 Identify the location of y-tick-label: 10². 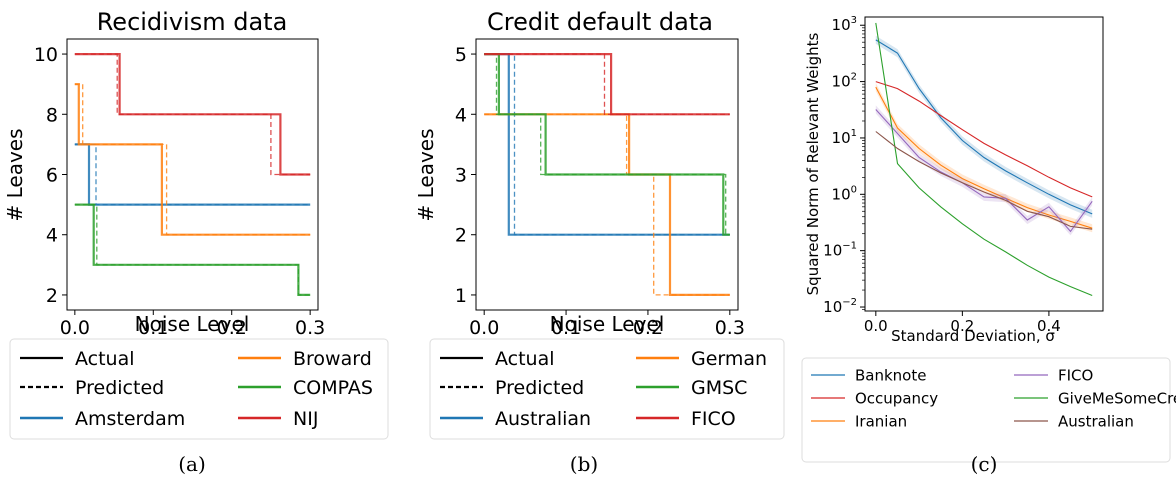
(844, 81).